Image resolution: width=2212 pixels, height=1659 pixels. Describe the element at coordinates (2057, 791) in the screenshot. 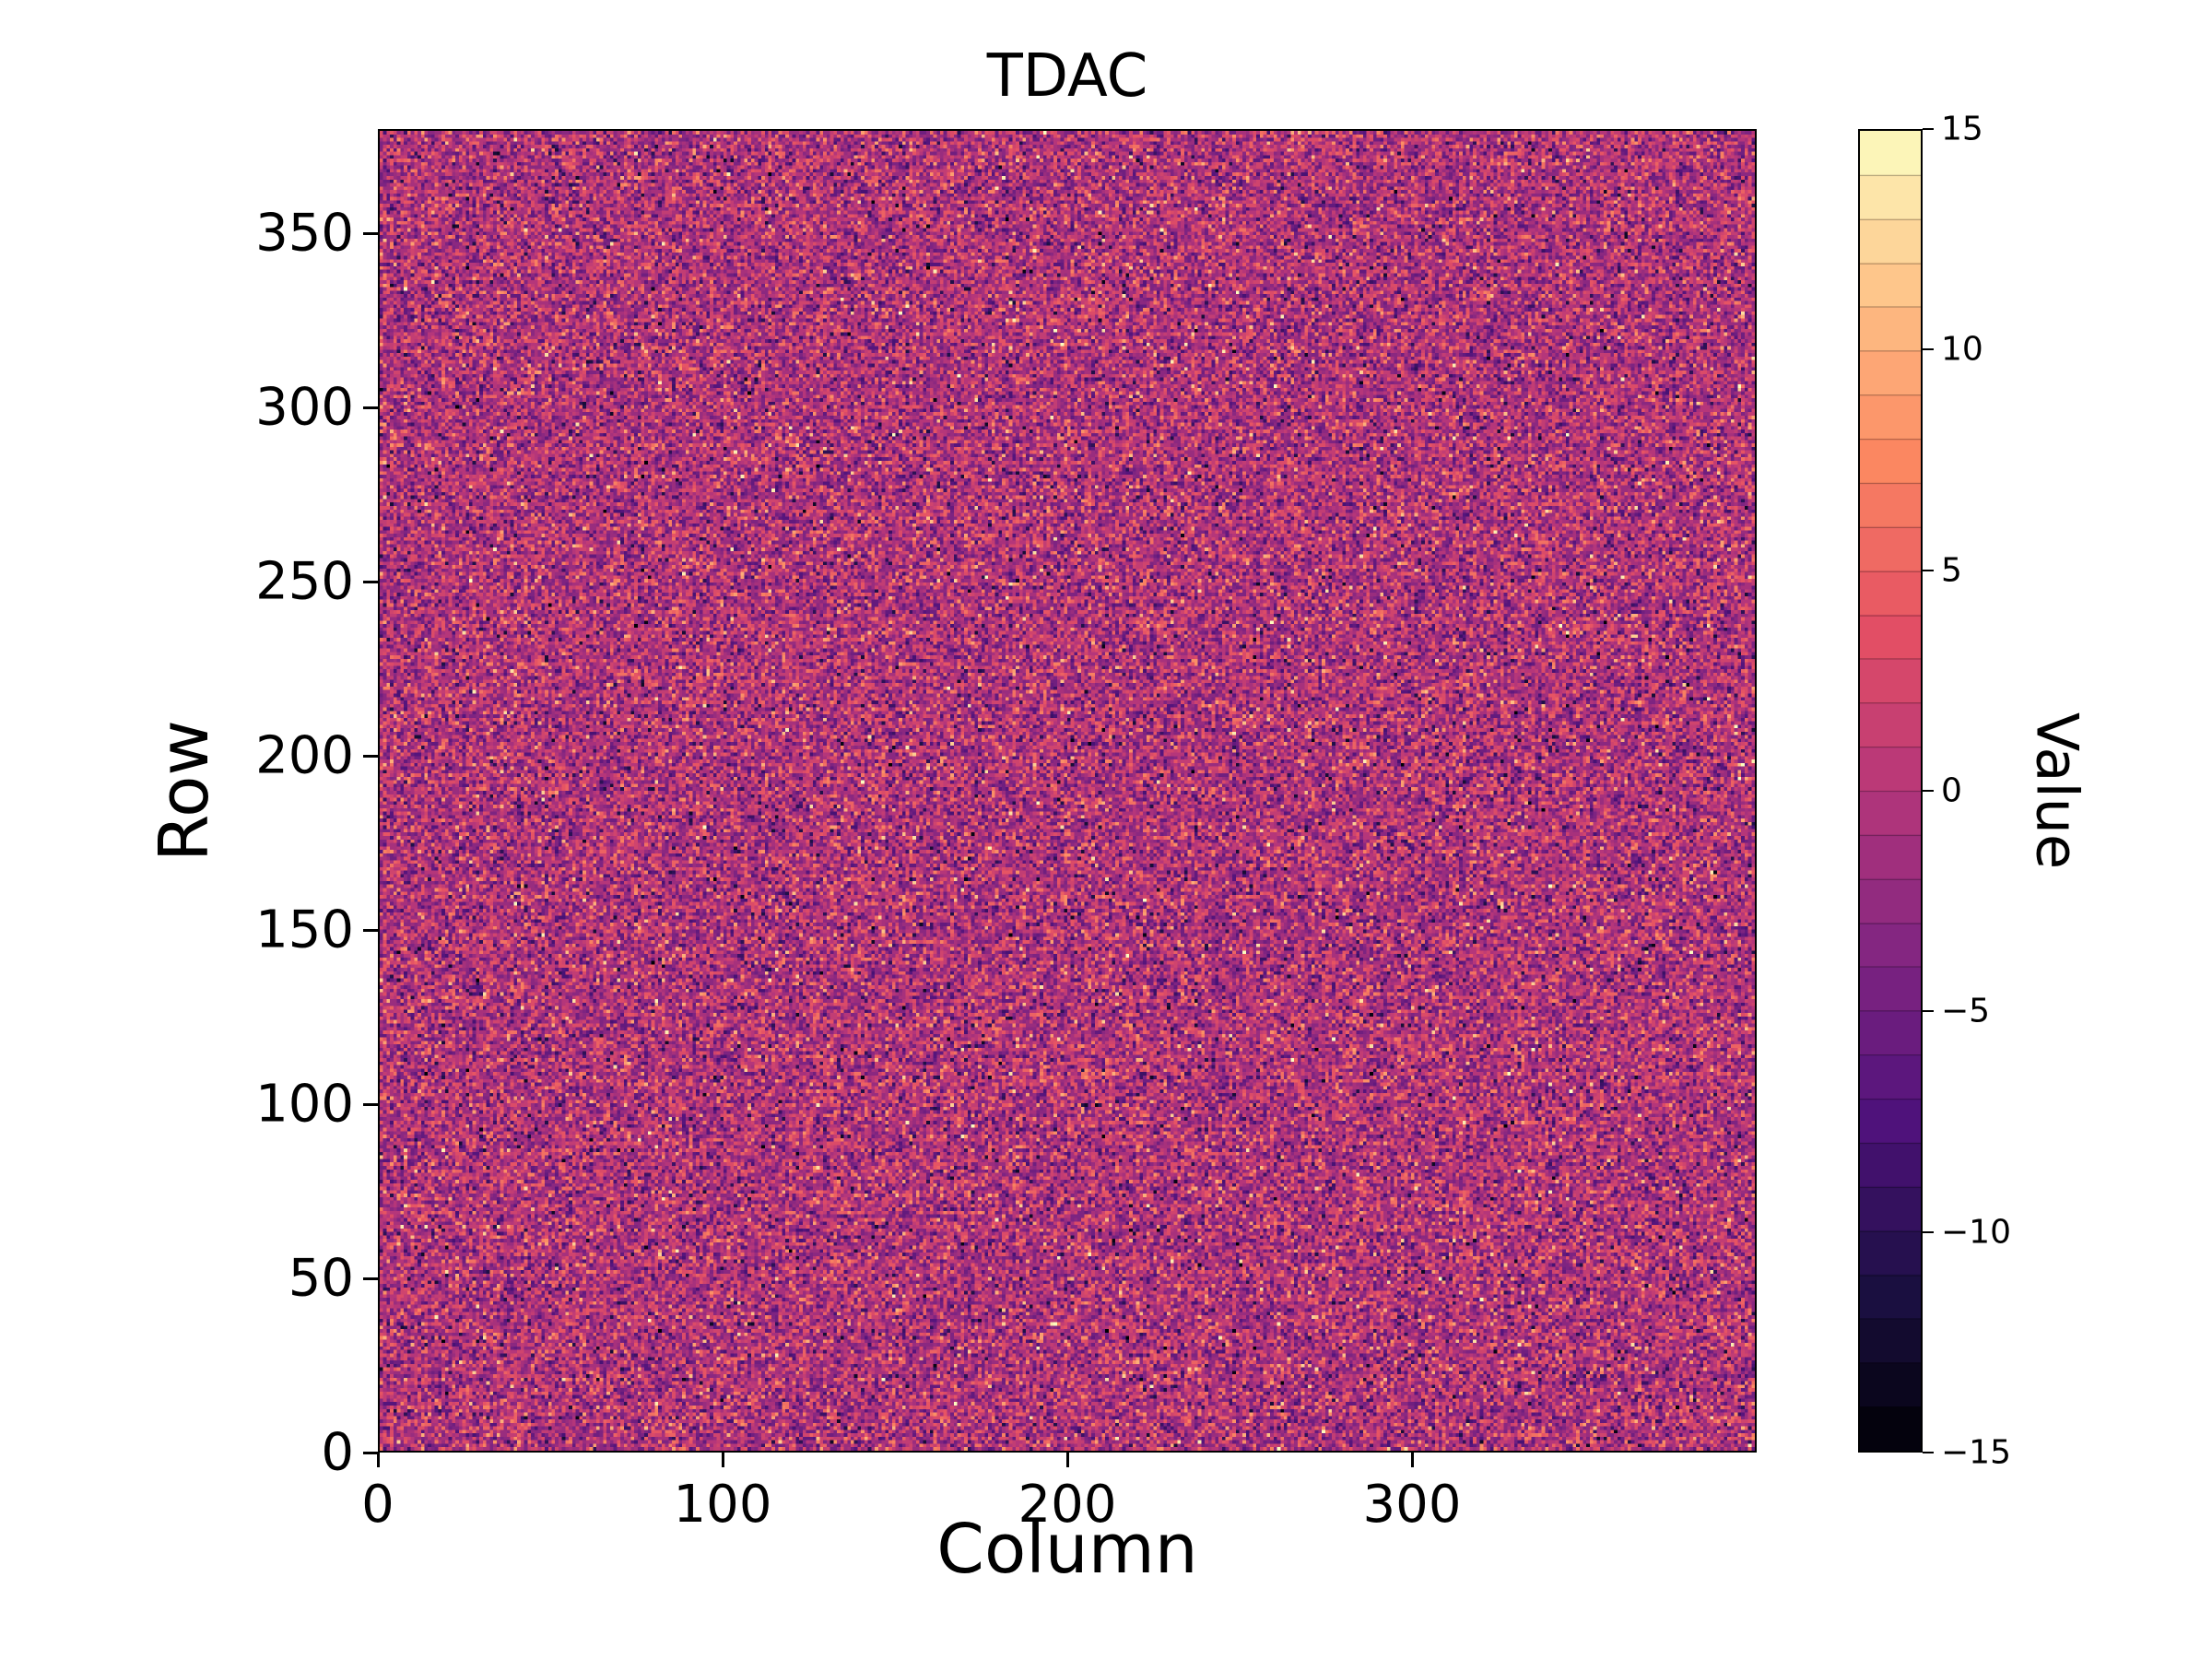

I see `colorbar-label: Value` at that location.